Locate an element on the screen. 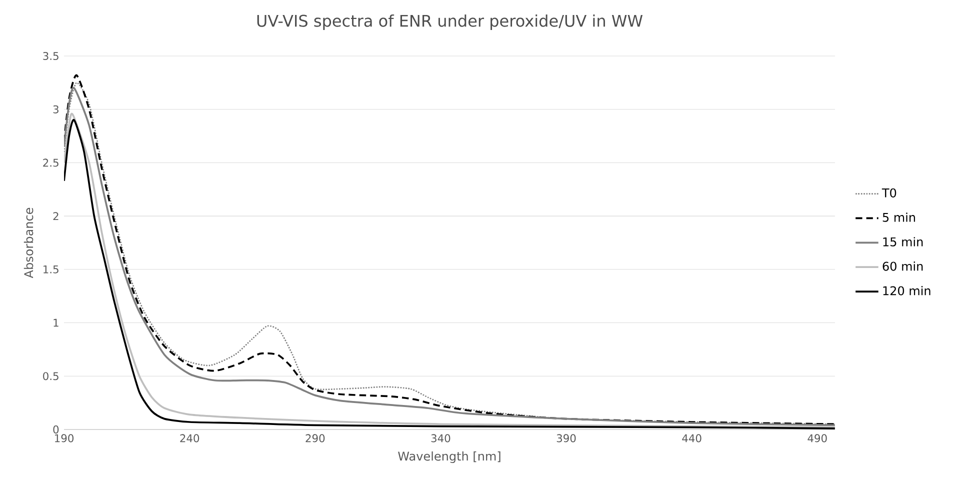 The width and height of the screenshot is (979, 485). legend-label: 15 min is located at coordinates (903, 241).